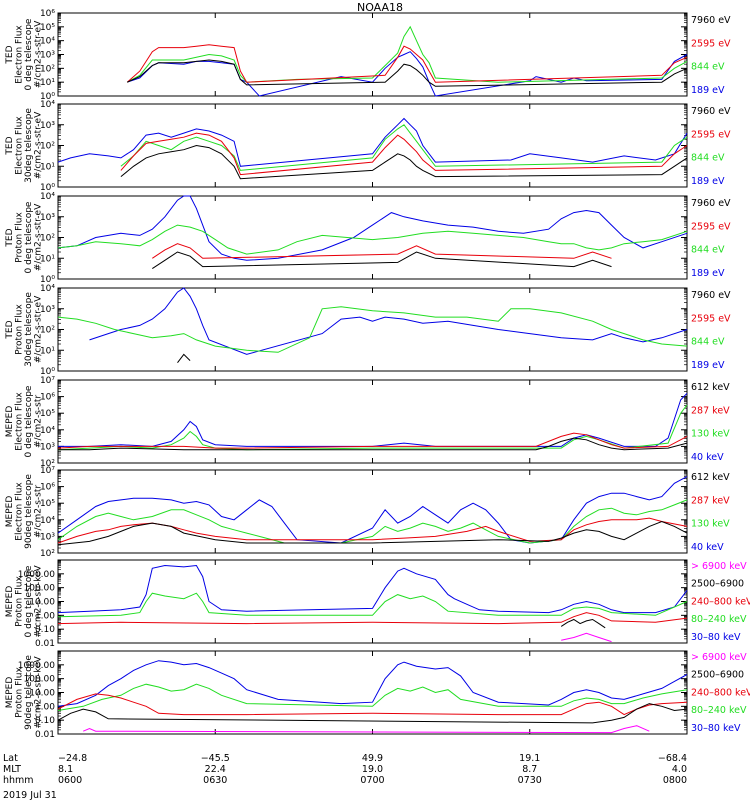 The image size is (750, 800). Describe the element at coordinates (39, 237) in the screenshot. I see `y-axis-label: #/cm2-s-str-eV` at that location.